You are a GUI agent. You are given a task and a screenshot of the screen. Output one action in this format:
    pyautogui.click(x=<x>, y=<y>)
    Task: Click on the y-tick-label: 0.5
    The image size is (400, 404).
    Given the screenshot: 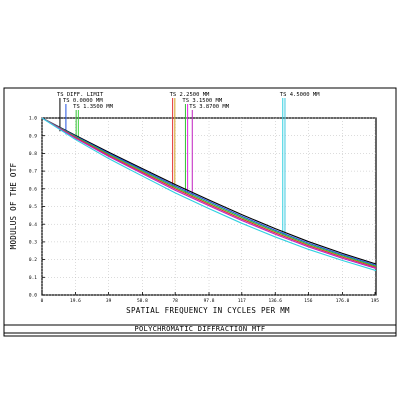 What is the action you would take?
    pyautogui.click(x=33, y=207)
    